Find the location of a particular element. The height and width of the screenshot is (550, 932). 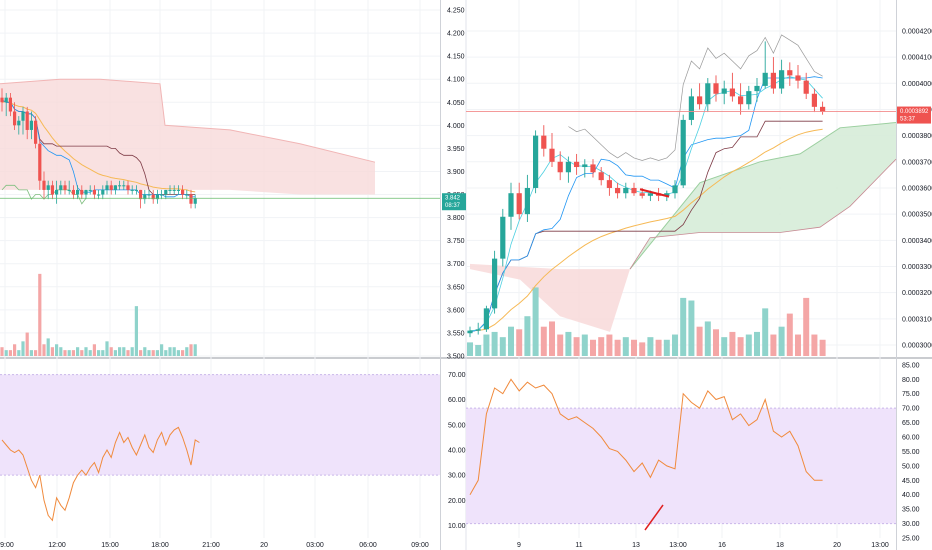

right-time-tick-label: 13:00 is located at coordinates (880, 545).